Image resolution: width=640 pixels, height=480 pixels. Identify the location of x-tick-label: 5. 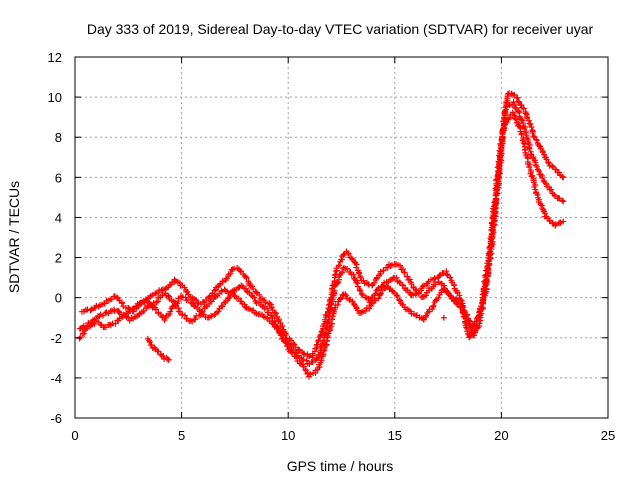
(181, 435).